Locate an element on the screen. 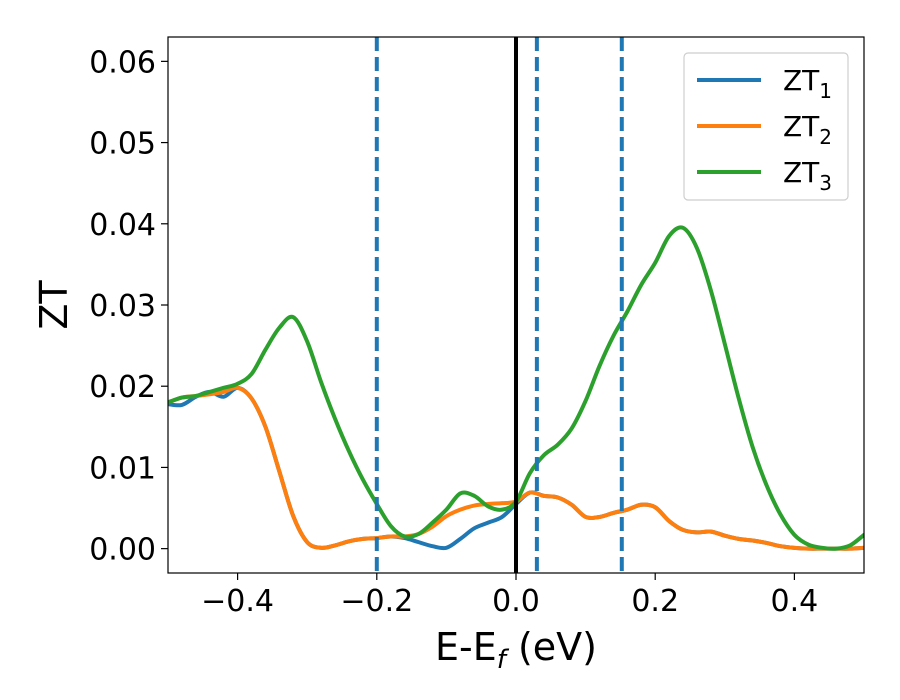 This screenshot has height=700, width=900. legend: ZT1 ZT2 ZT3 is located at coordinates (766, 126).